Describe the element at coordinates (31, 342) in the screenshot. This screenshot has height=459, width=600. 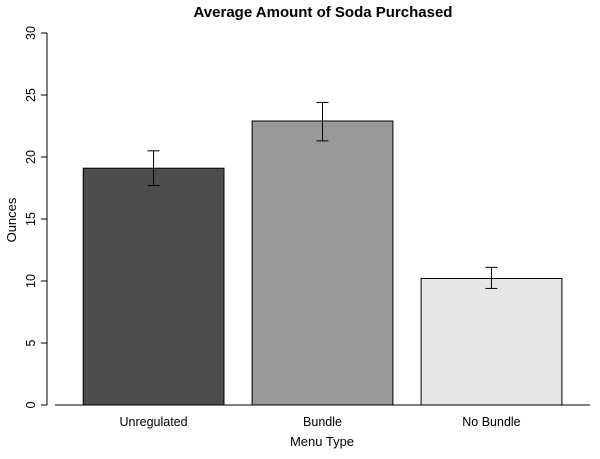
I see `y-tick-label: 5` at that location.